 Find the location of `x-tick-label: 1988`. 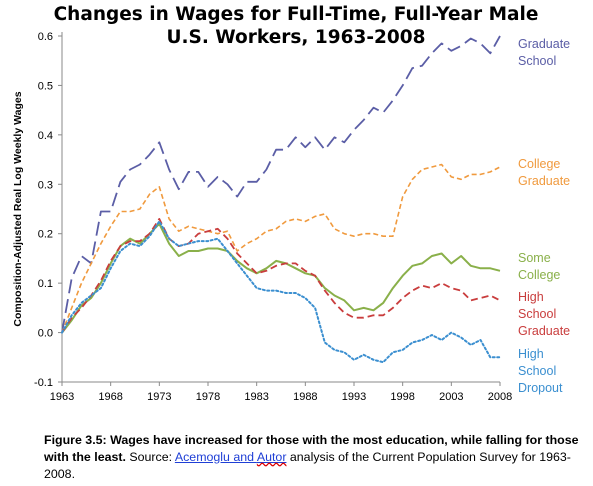

x-tick-label: 1988 is located at coordinates (305, 397).